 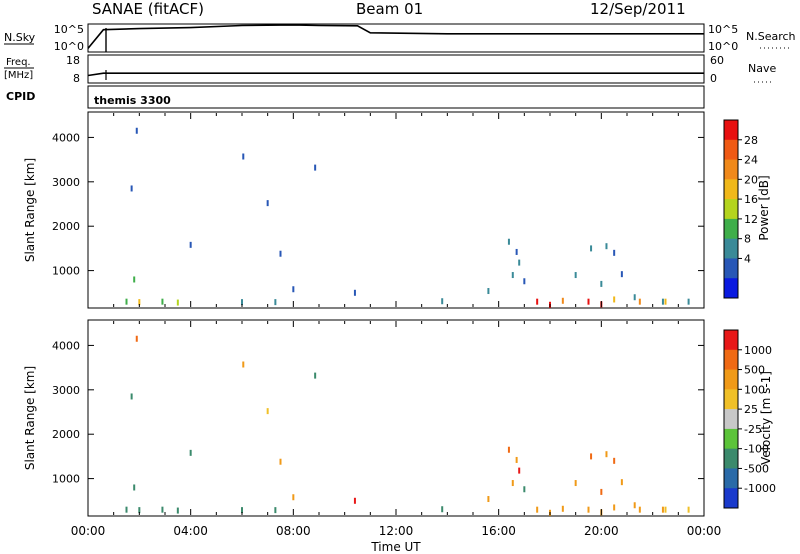 I want to click on freq-tick-bottom: 8, so click(x=76, y=78).